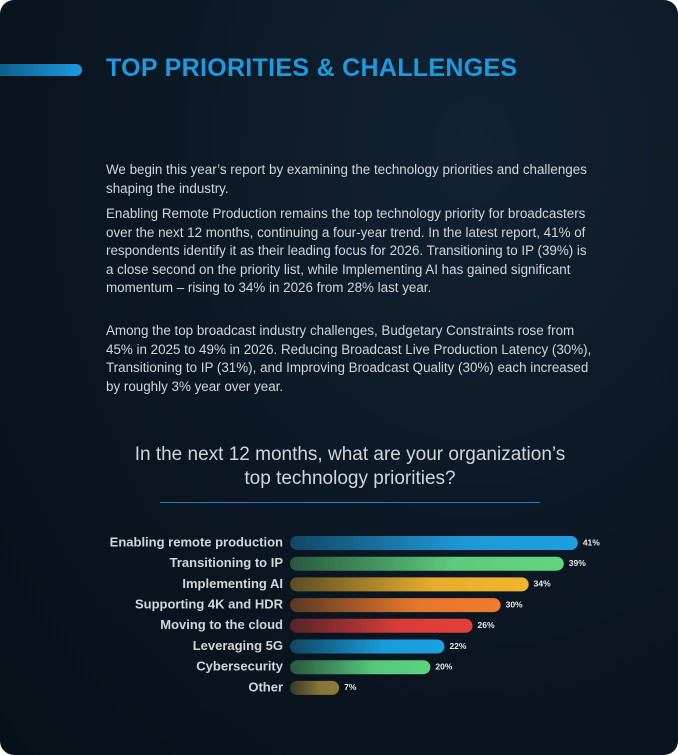 The width and height of the screenshot is (678, 755). What do you see at coordinates (41, 70) in the screenshot?
I see `accent-bar` at bounding box center [41, 70].